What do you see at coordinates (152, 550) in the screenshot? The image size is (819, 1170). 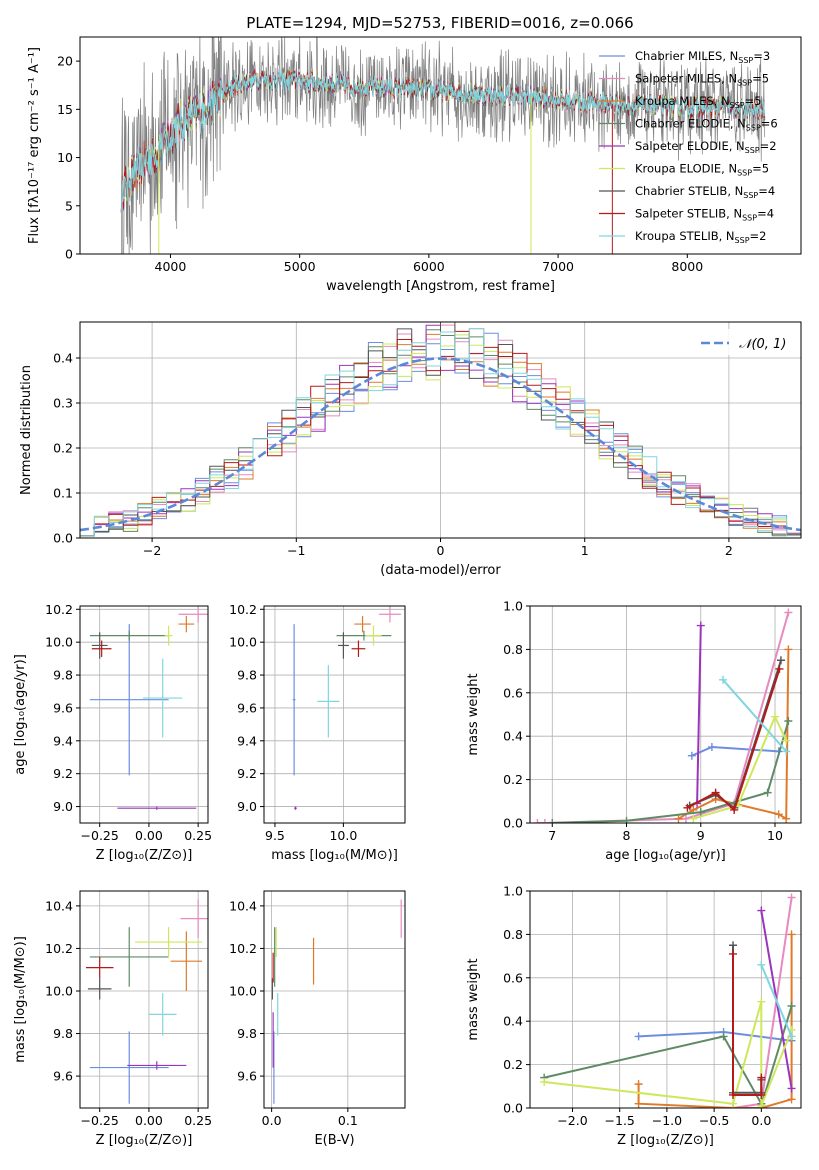 I see `x-tick-label: −2` at bounding box center [152, 550].